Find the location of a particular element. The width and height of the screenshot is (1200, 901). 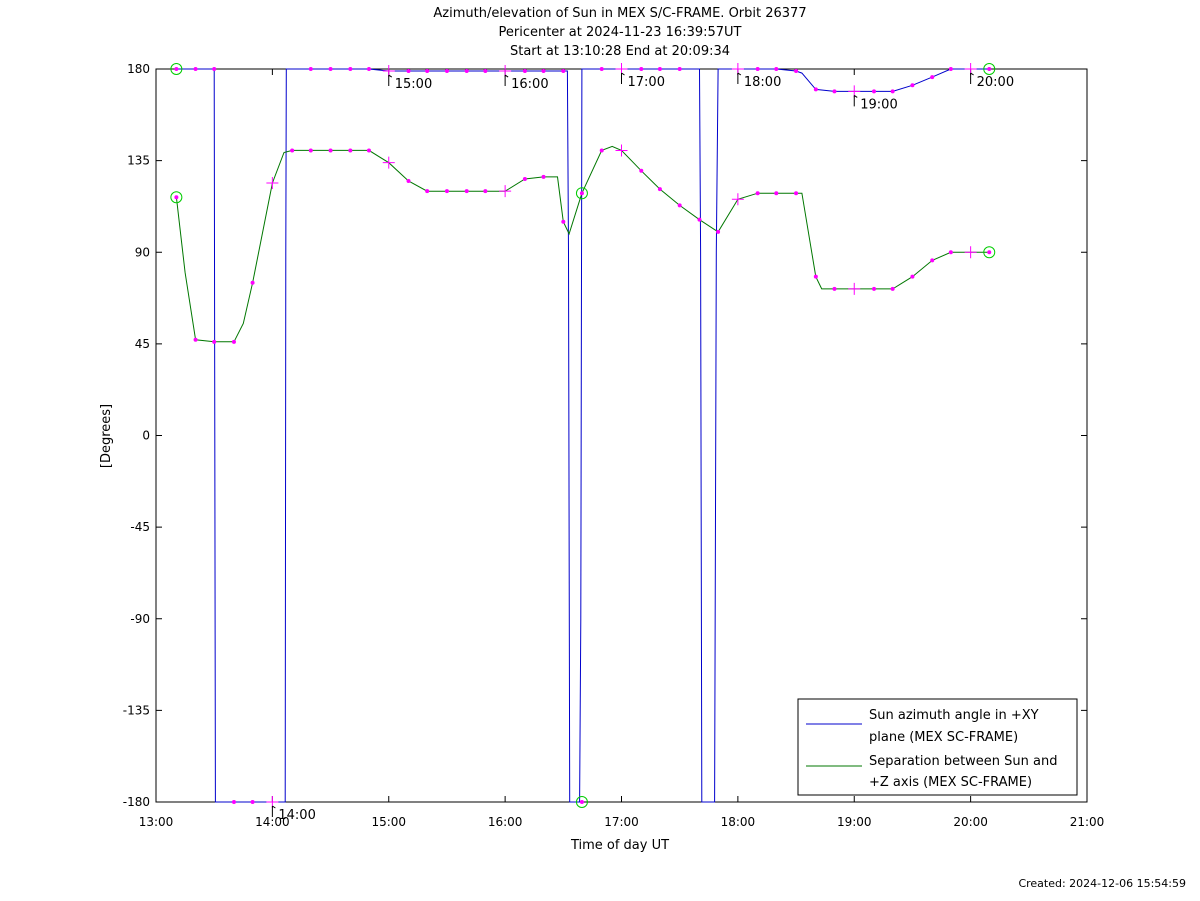

x-tick-label-4: 17:00 is located at coordinates (621, 822).